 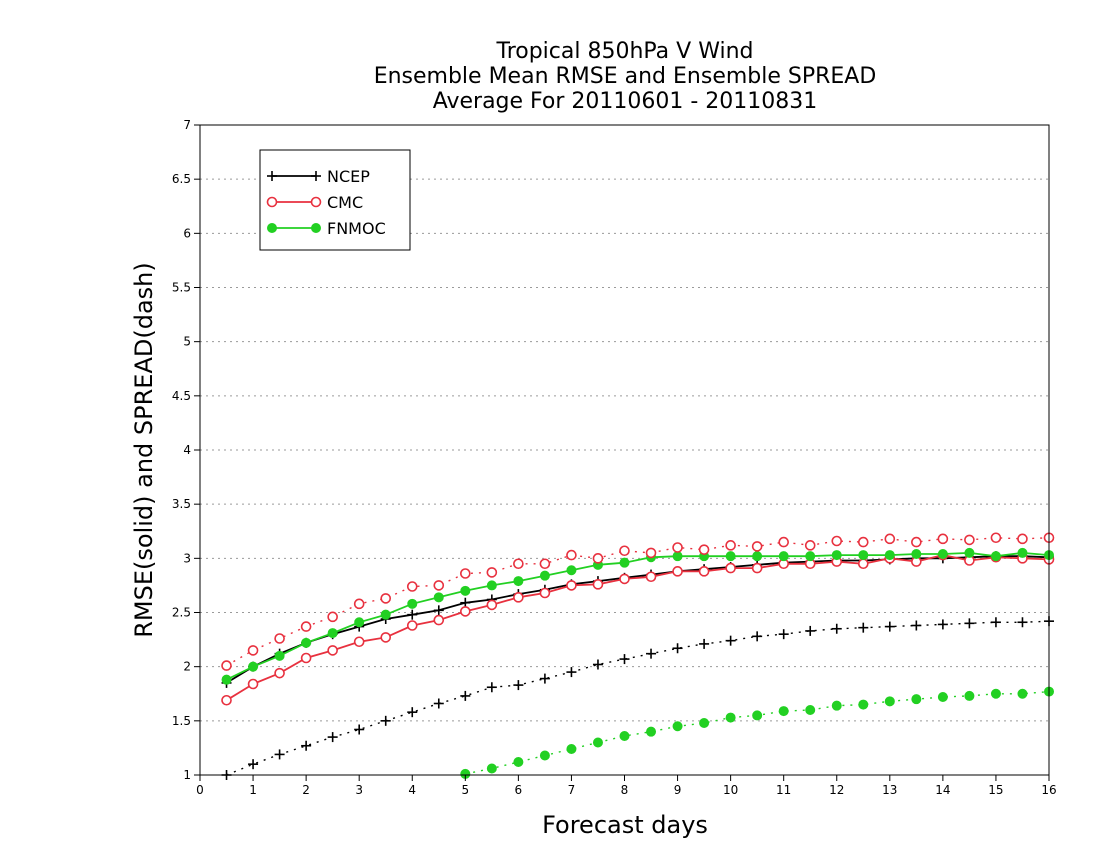 What do you see at coordinates (306, 790) in the screenshot?
I see `x-tick-label: 2` at bounding box center [306, 790].